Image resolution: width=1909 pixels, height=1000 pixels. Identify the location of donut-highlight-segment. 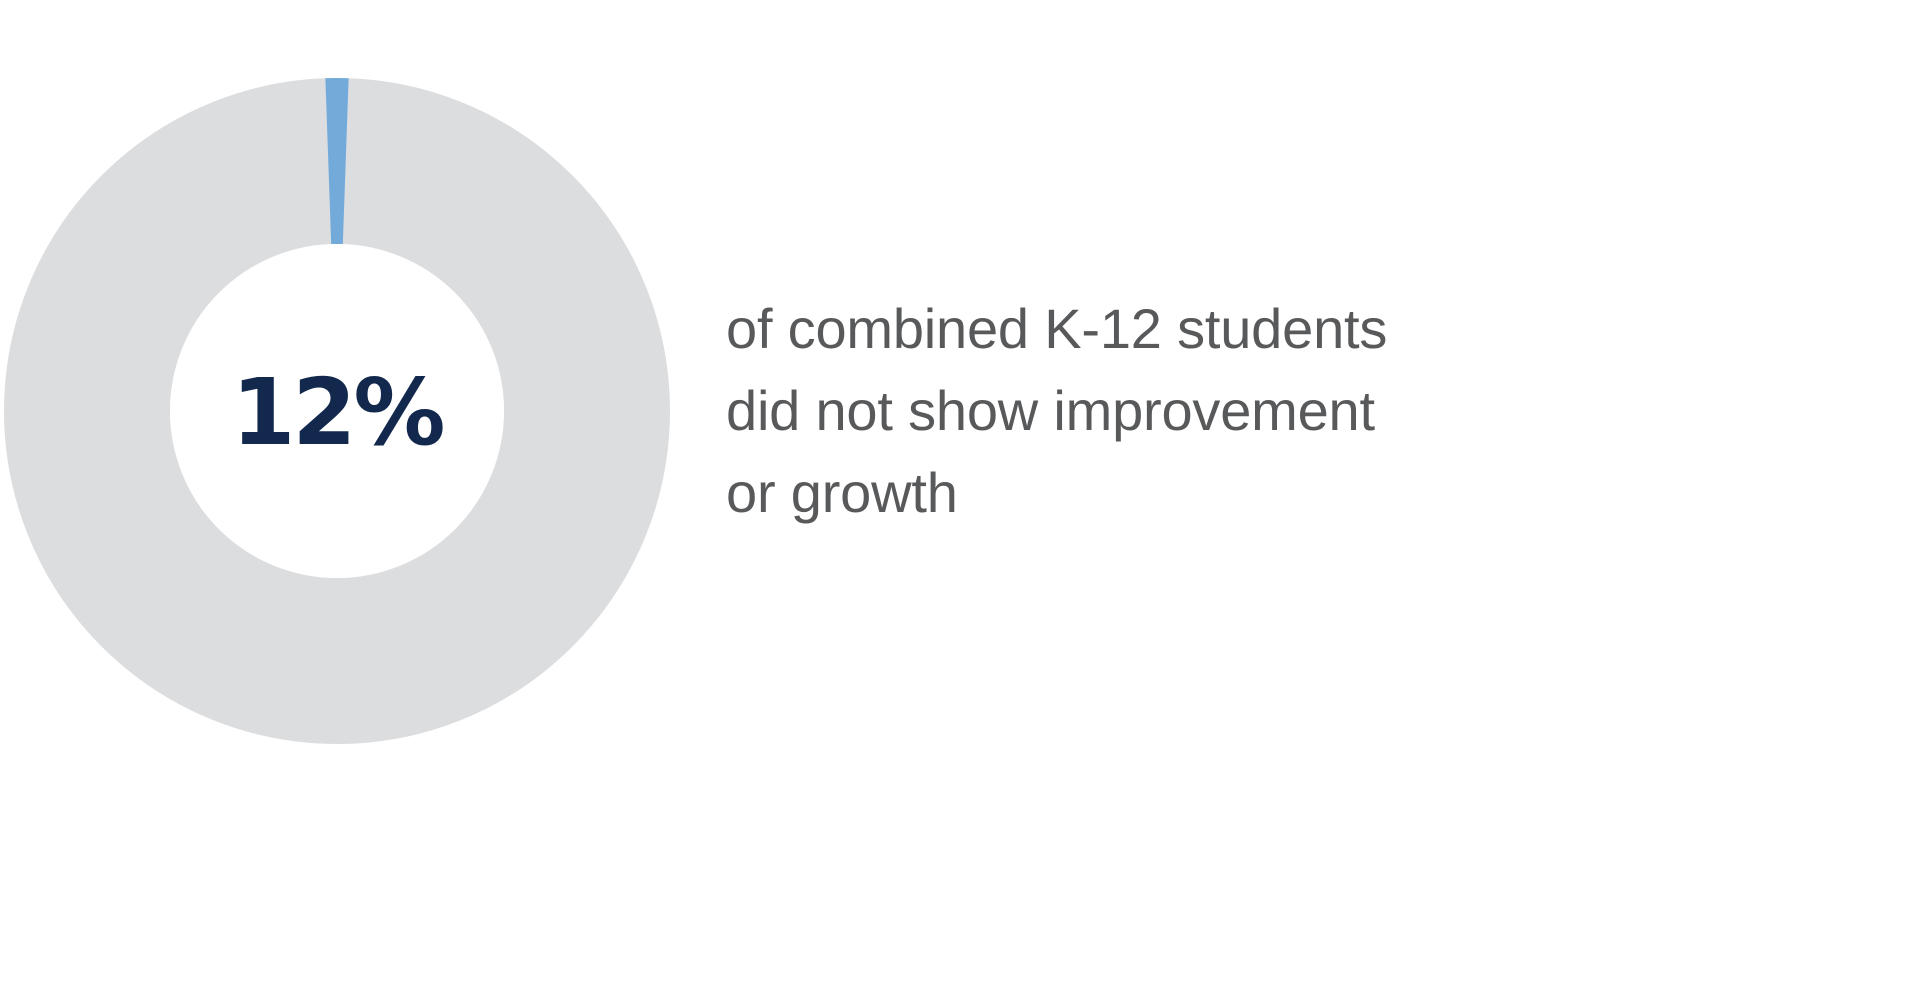
(337, 161).